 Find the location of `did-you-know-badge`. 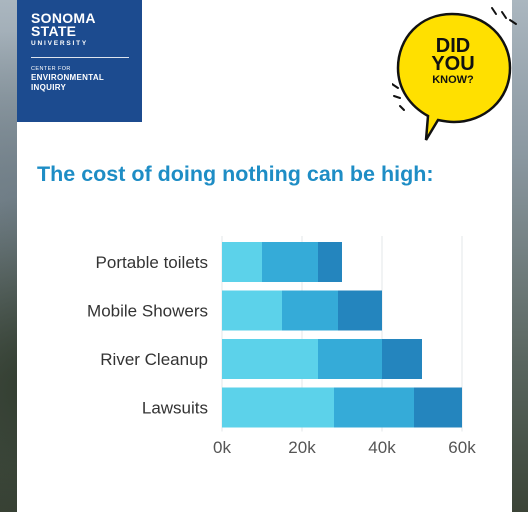

did-you-know-badge is located at coordinates (454, 74).